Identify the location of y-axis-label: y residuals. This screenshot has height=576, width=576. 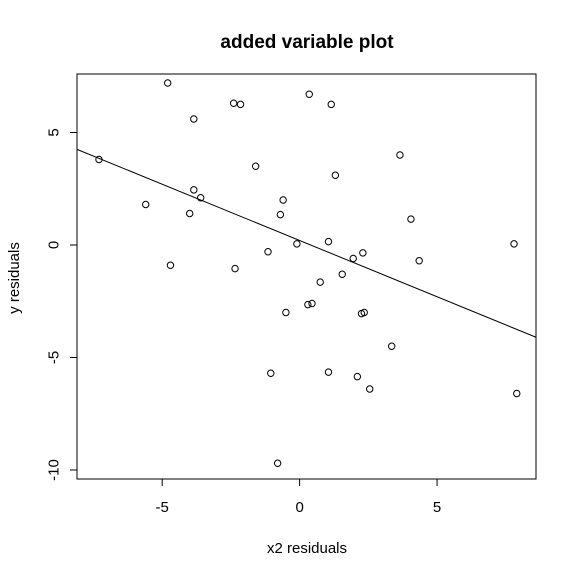
(14, 278).